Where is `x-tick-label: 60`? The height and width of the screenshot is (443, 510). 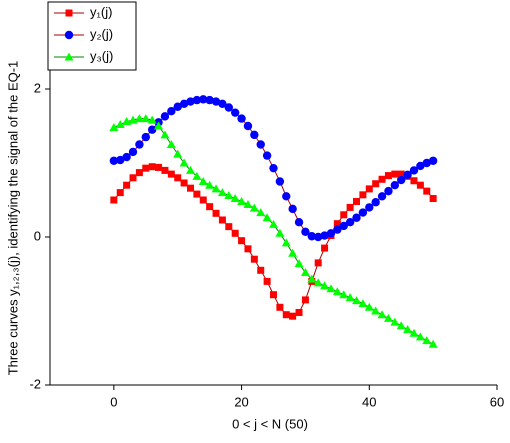
x-tick-label: 60 is located at coordinates (497, 401).